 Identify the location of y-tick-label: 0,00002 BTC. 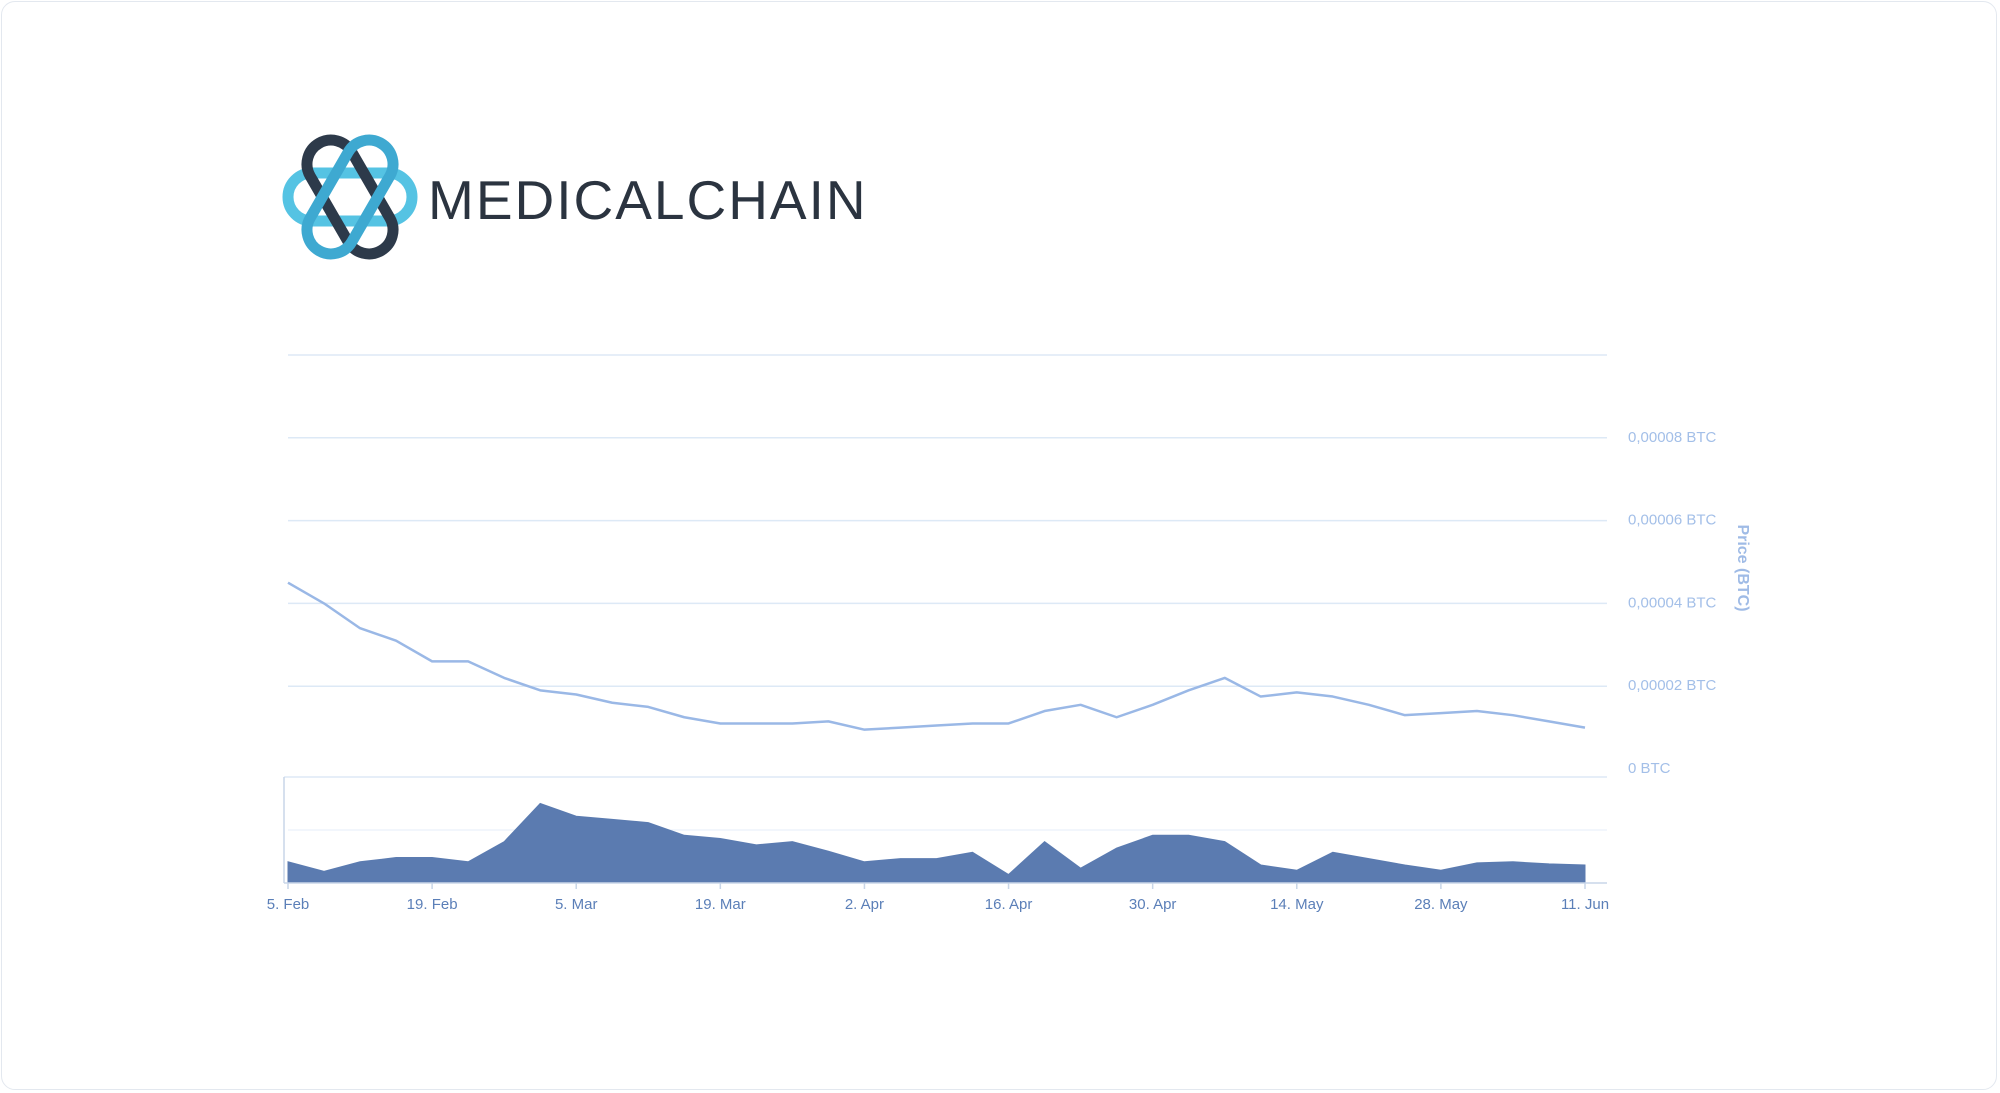
(1672, 685).